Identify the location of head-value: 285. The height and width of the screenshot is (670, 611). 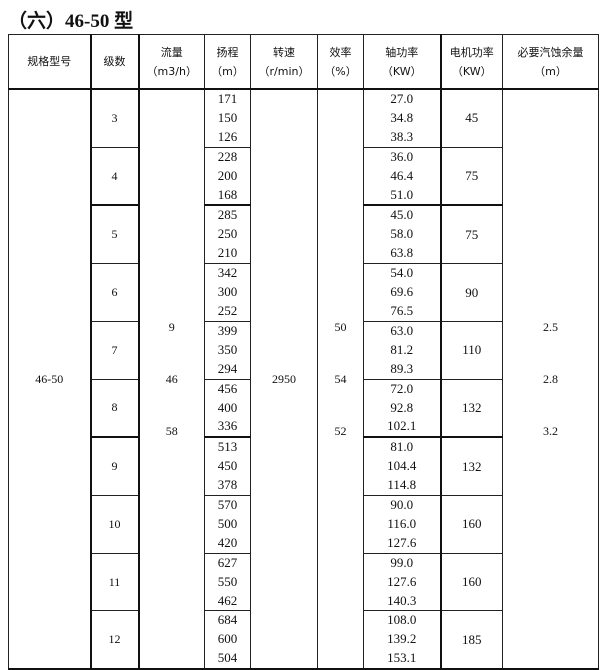
(227, 215).